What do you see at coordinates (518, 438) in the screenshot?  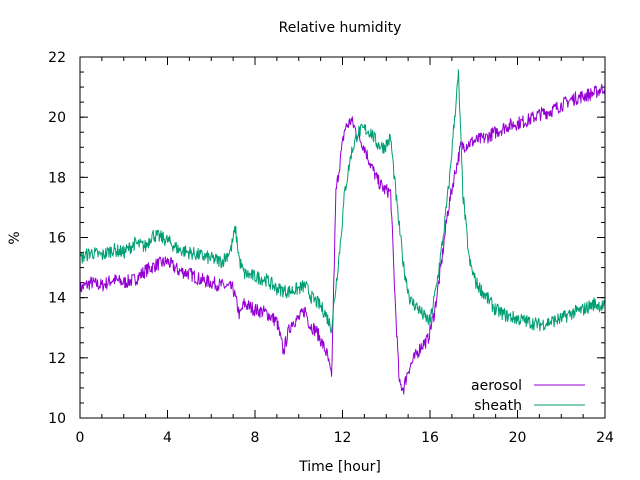 I see `x-tick-label: 20` at bounding box center [518, 438].